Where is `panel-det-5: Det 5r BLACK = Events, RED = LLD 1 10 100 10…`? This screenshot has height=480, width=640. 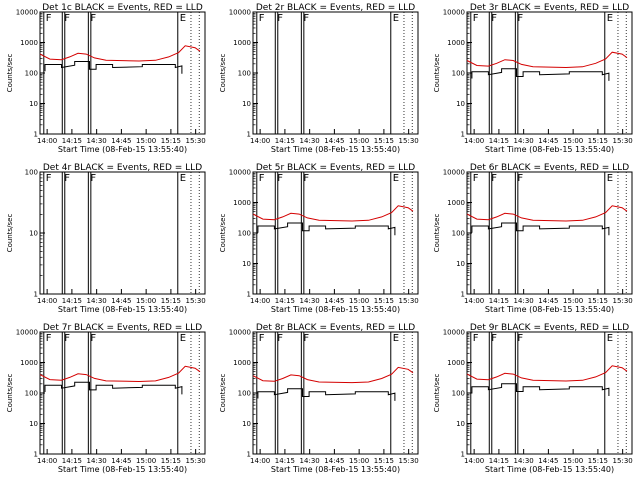 panel-det-5: Det 5r BLACK = Events, RED = LLD 1 10 100 10… is located at coordinates (319, 238).